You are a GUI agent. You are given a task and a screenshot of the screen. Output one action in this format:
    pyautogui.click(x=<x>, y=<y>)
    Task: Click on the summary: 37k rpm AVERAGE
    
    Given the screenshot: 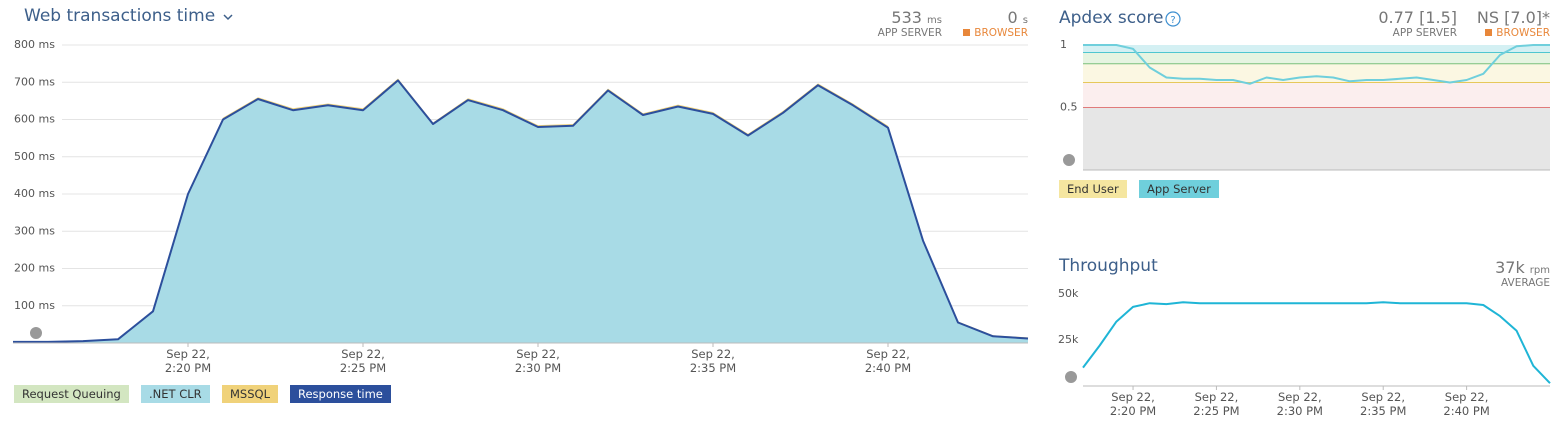 What is the action you would take?
    pyautogui.click(x=1522, y=273)
    